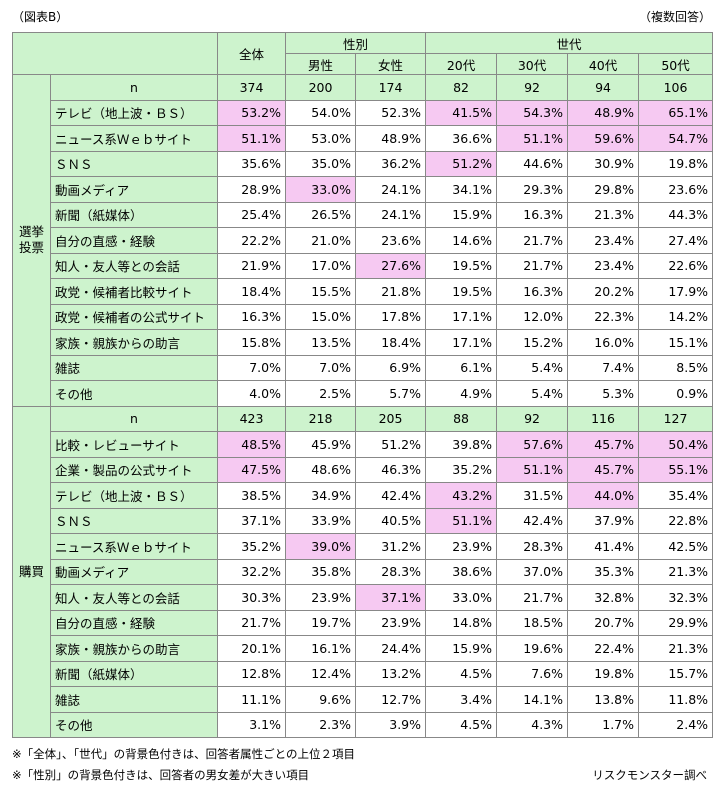 The image size is (721, 800). Describe the element at coordinates (320, 724) in the screenshot. I see `value: 2.3%` at that location.